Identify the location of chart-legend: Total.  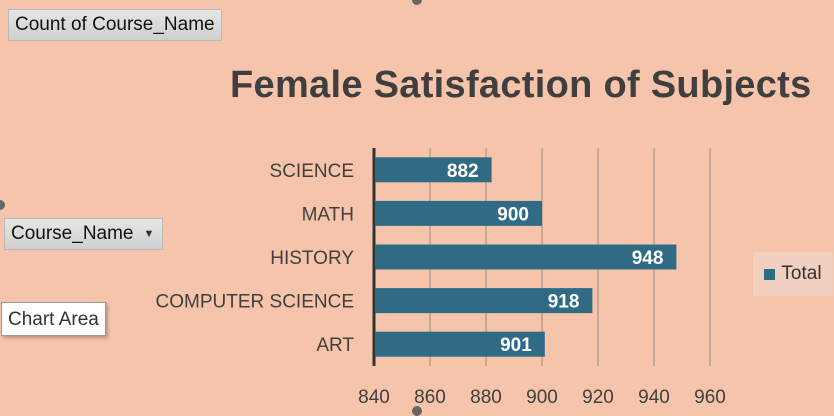
(793, 274).